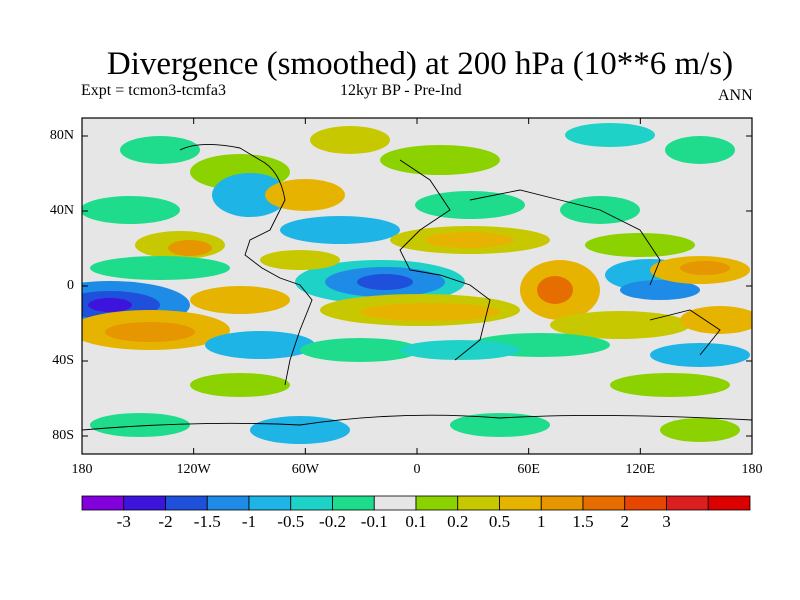 The image size is (800, 600). I want to click on colorbar-label: 0.1, so click(416, 521).